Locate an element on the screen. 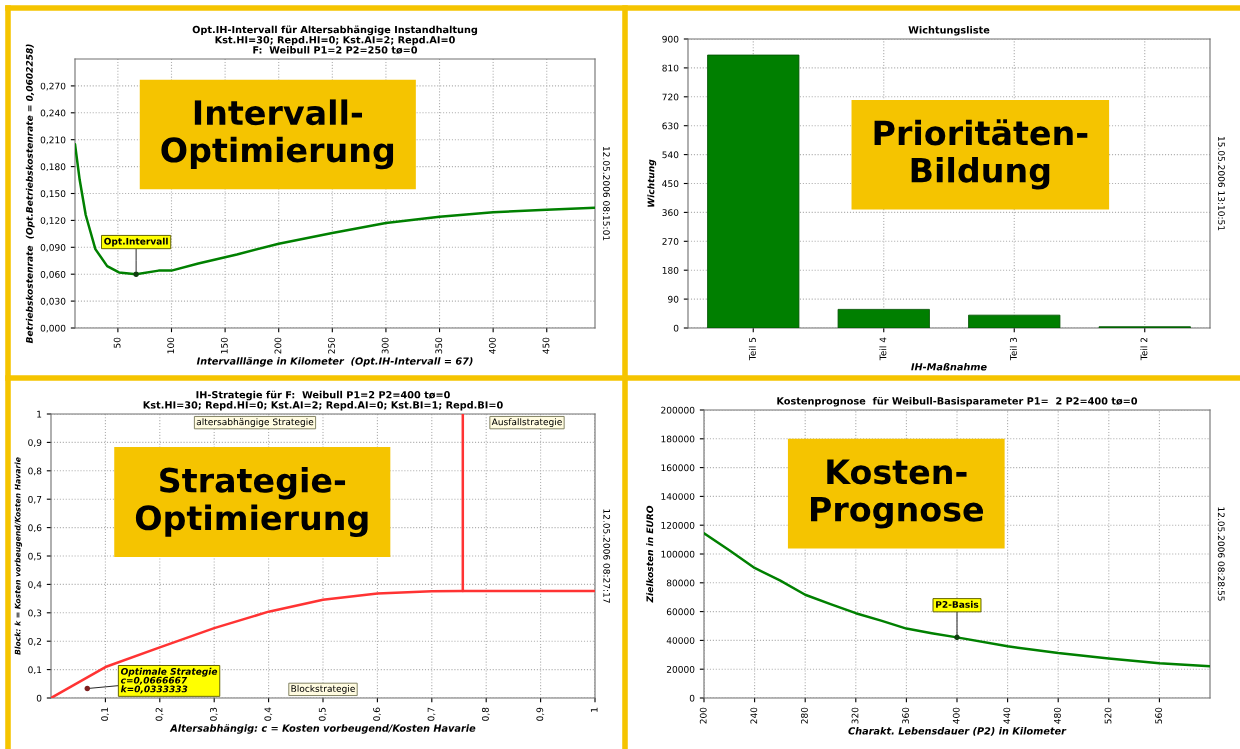 The width and height of the screenshot is (1240, 749). y-tick-label: 720 is located at coordinates (670, 97).